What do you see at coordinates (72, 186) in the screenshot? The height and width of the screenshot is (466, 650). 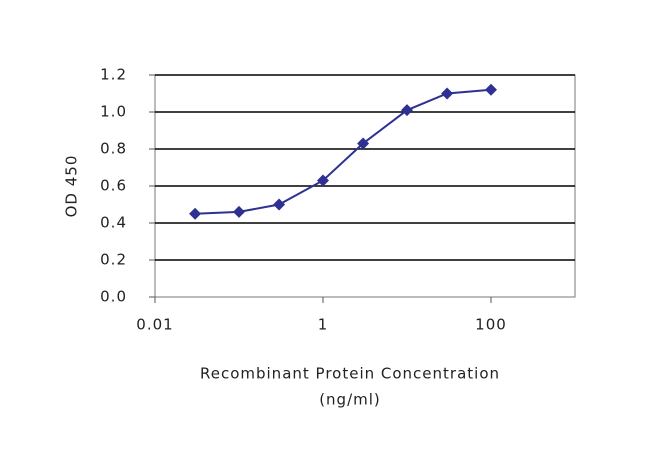 I see `y-axis-label: OD 450` at bounding box center [72, 186].